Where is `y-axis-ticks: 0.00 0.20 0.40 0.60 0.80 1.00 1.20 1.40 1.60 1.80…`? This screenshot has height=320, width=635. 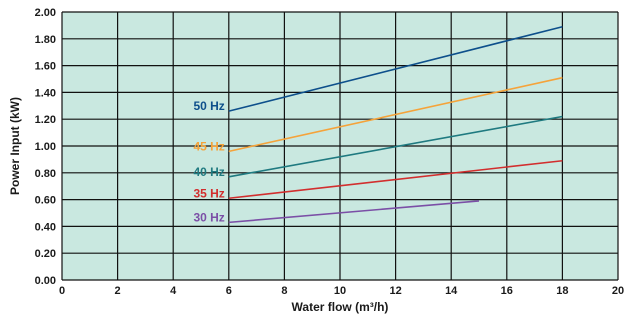 y-axis-ticks: 0.00 0.20 0.40 0.60 0.80 1.00 1.20 1.40 1.60 1.80… is located at coordinates (45, 147).